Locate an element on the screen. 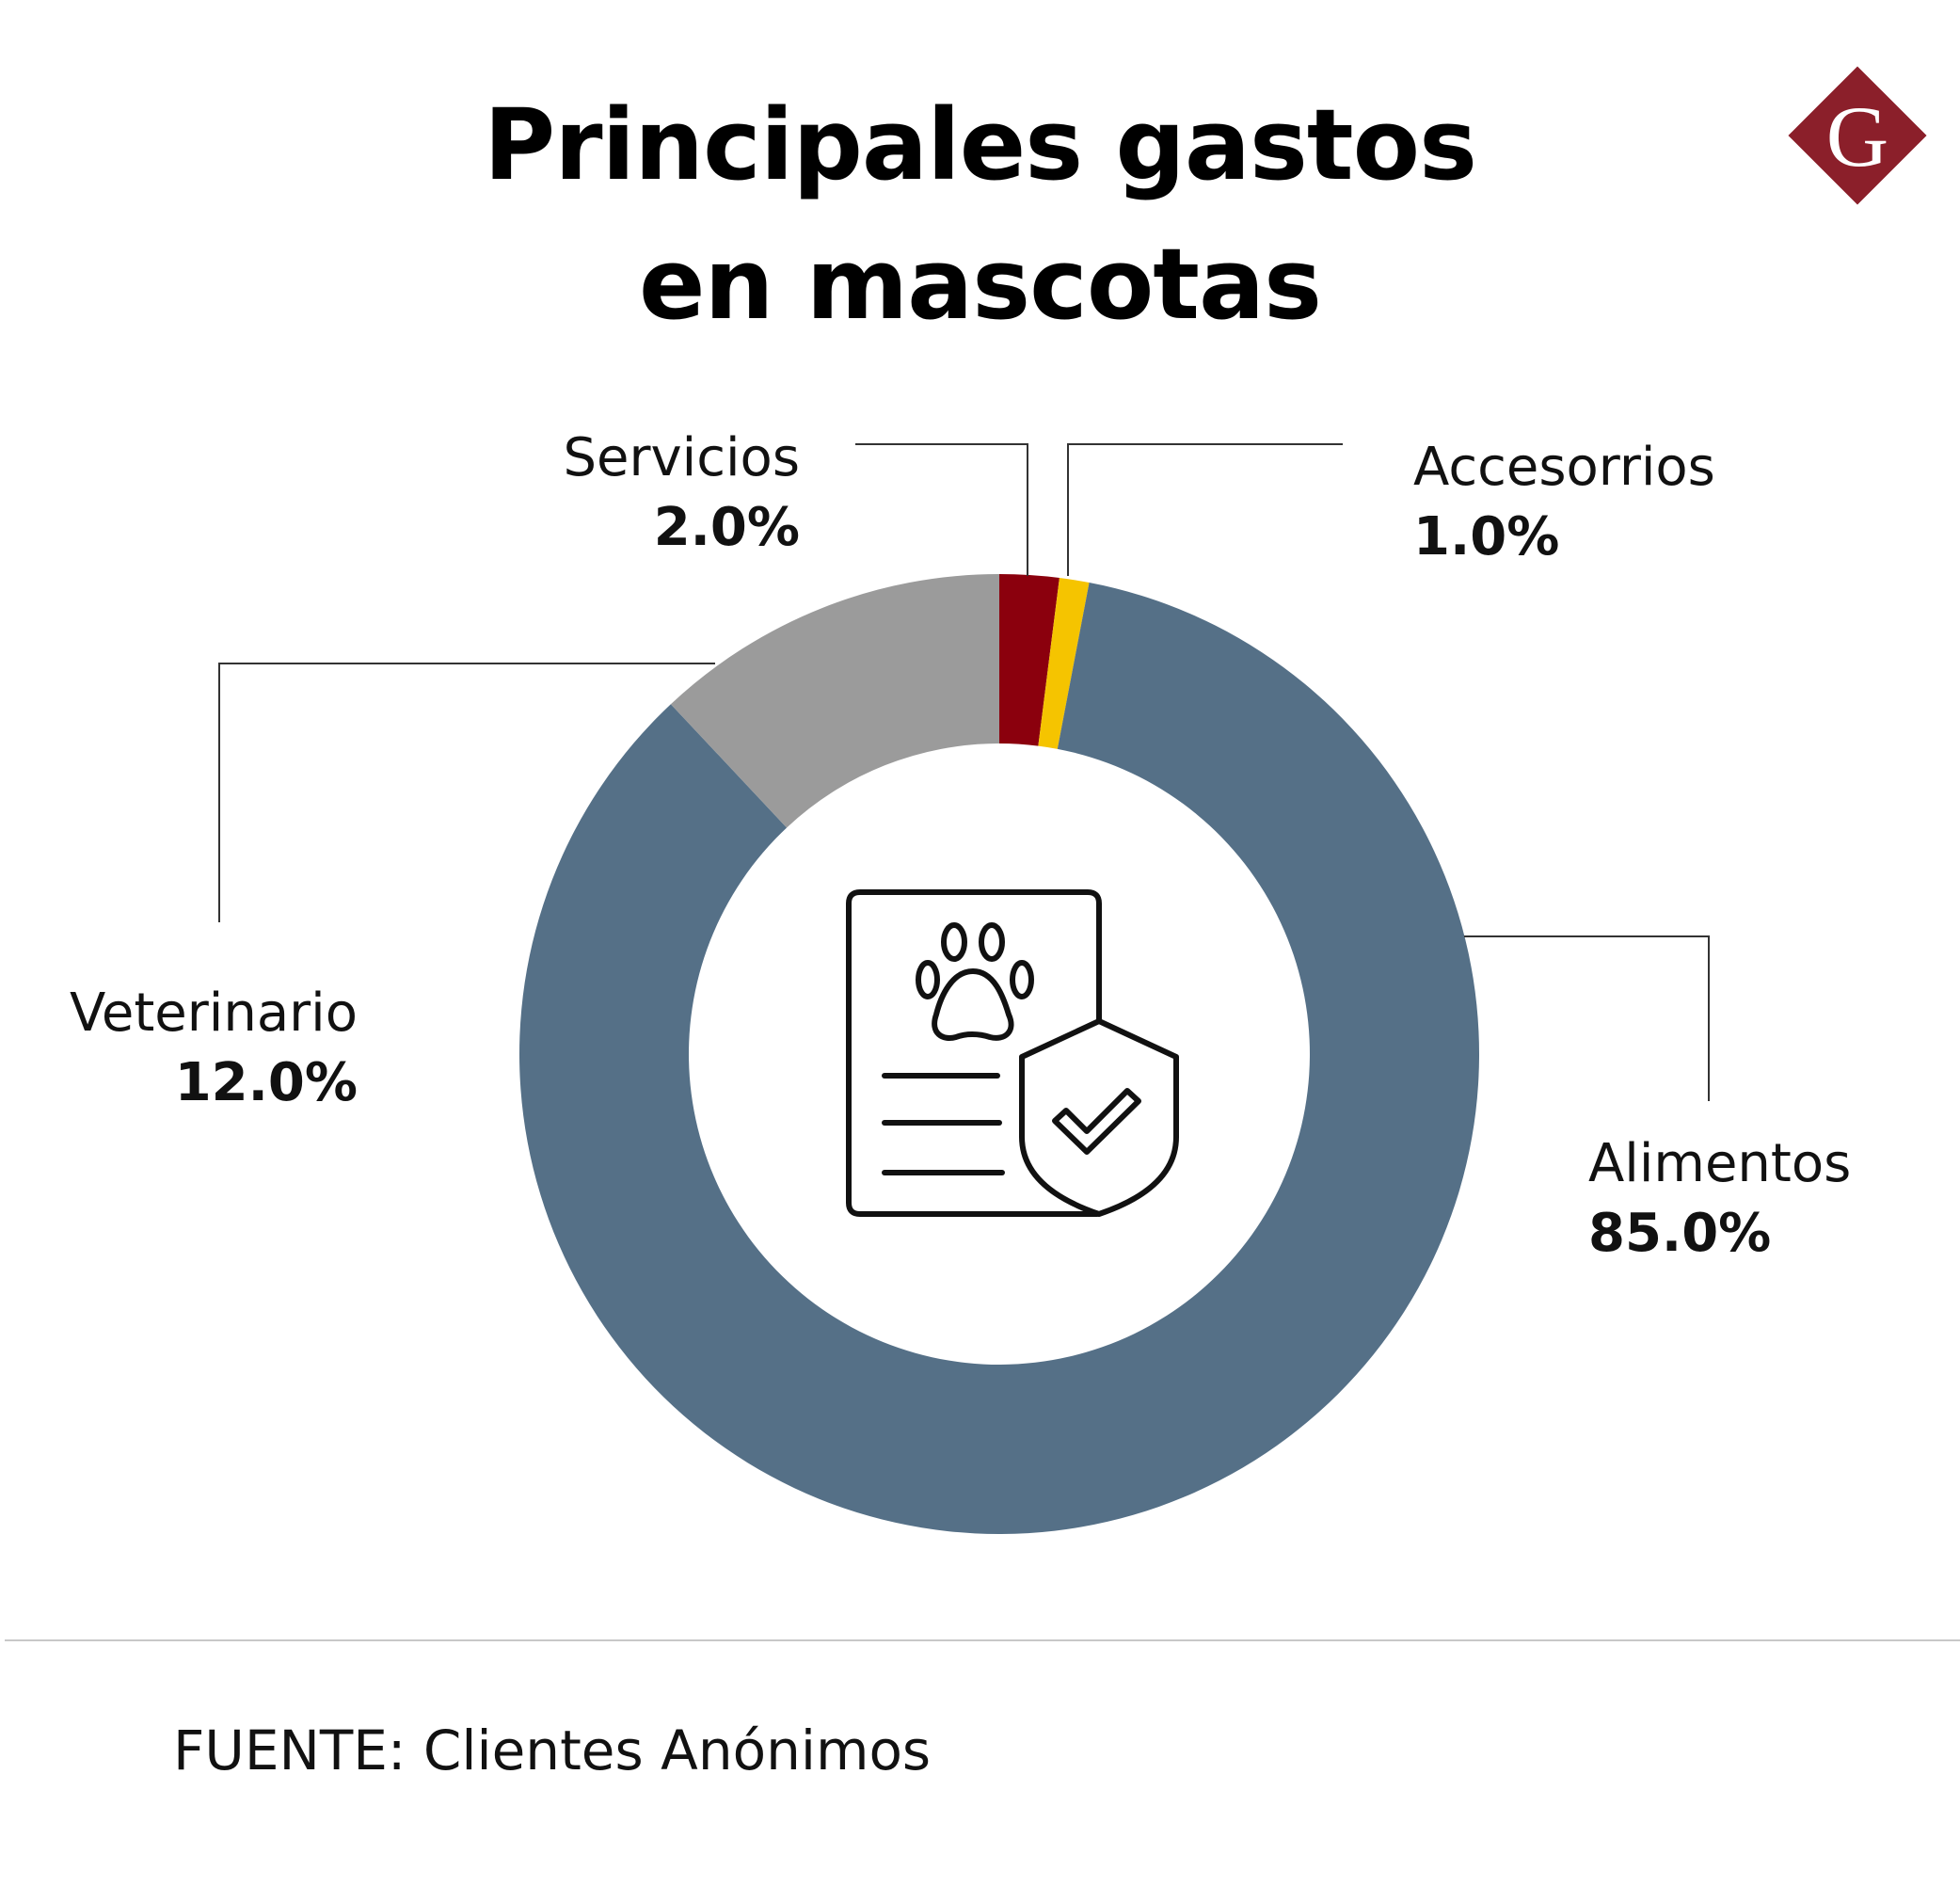 Image resolution: width=1960 pixels, height=1886 pixels. donut-slice-veterinario is located at coordinates (834, 701).